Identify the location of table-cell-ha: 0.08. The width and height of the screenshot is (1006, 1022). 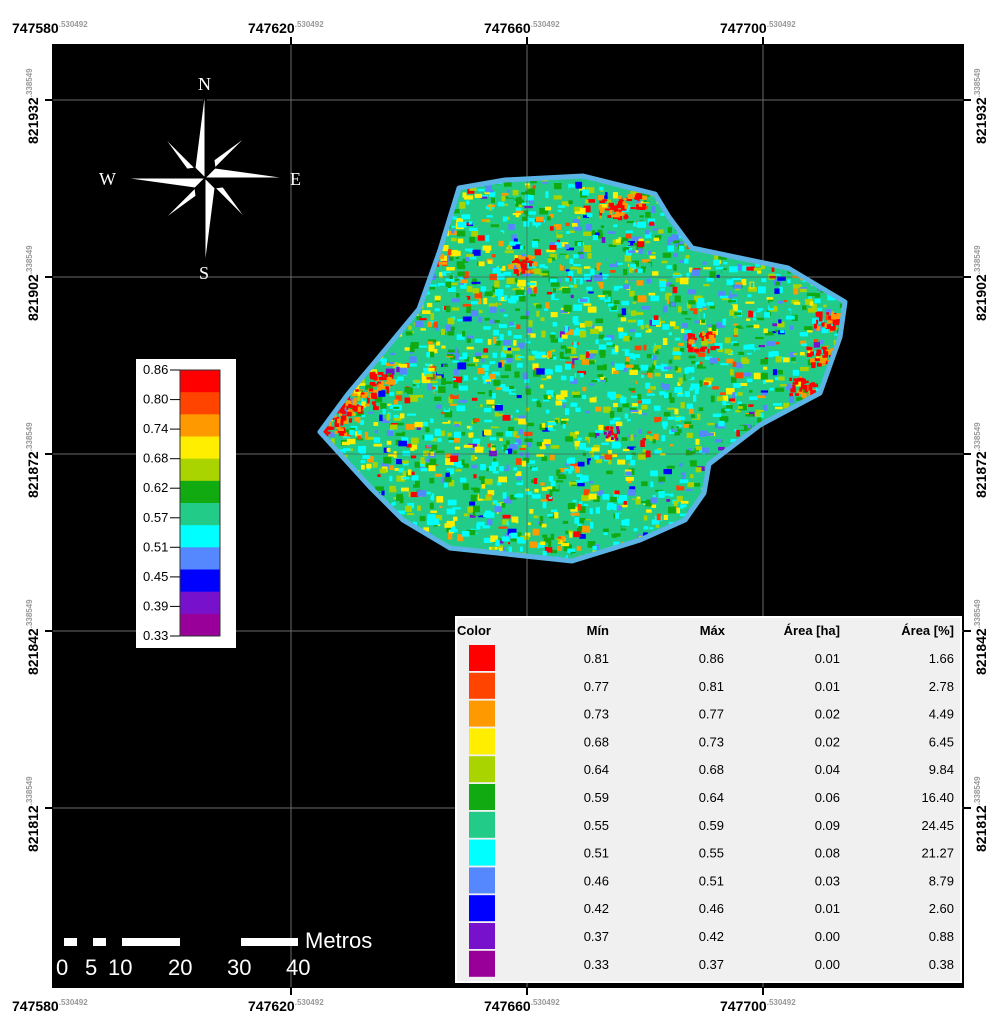
(827, 853).